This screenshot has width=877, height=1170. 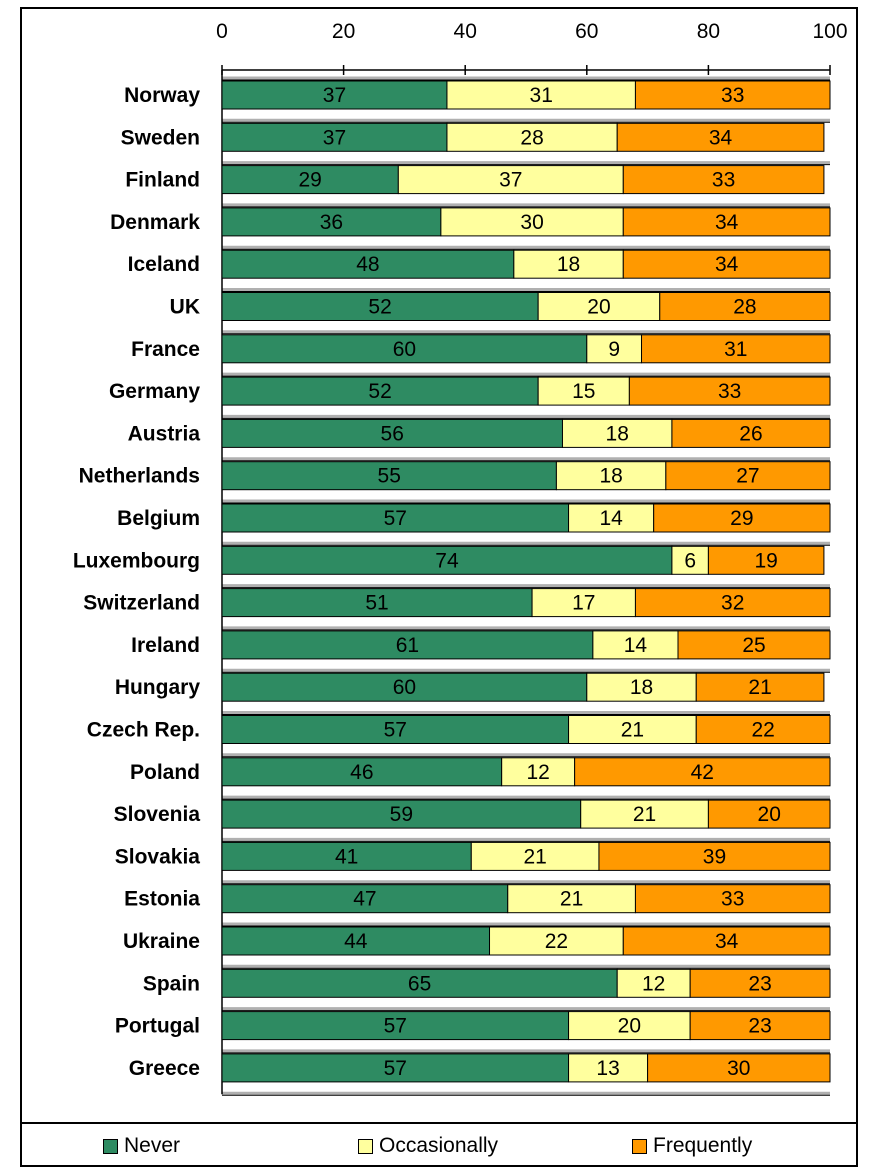 I want to click on x-tick-label: 60, so click(x=586, y=31).